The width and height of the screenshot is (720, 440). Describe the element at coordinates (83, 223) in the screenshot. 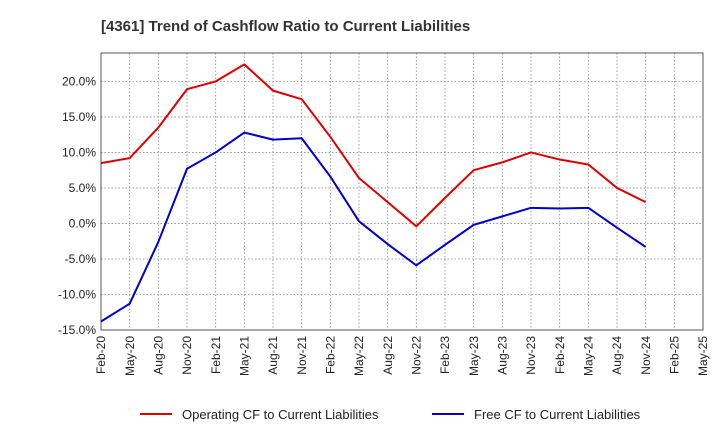

I see `y-tick-label: 0.0%` at that location.